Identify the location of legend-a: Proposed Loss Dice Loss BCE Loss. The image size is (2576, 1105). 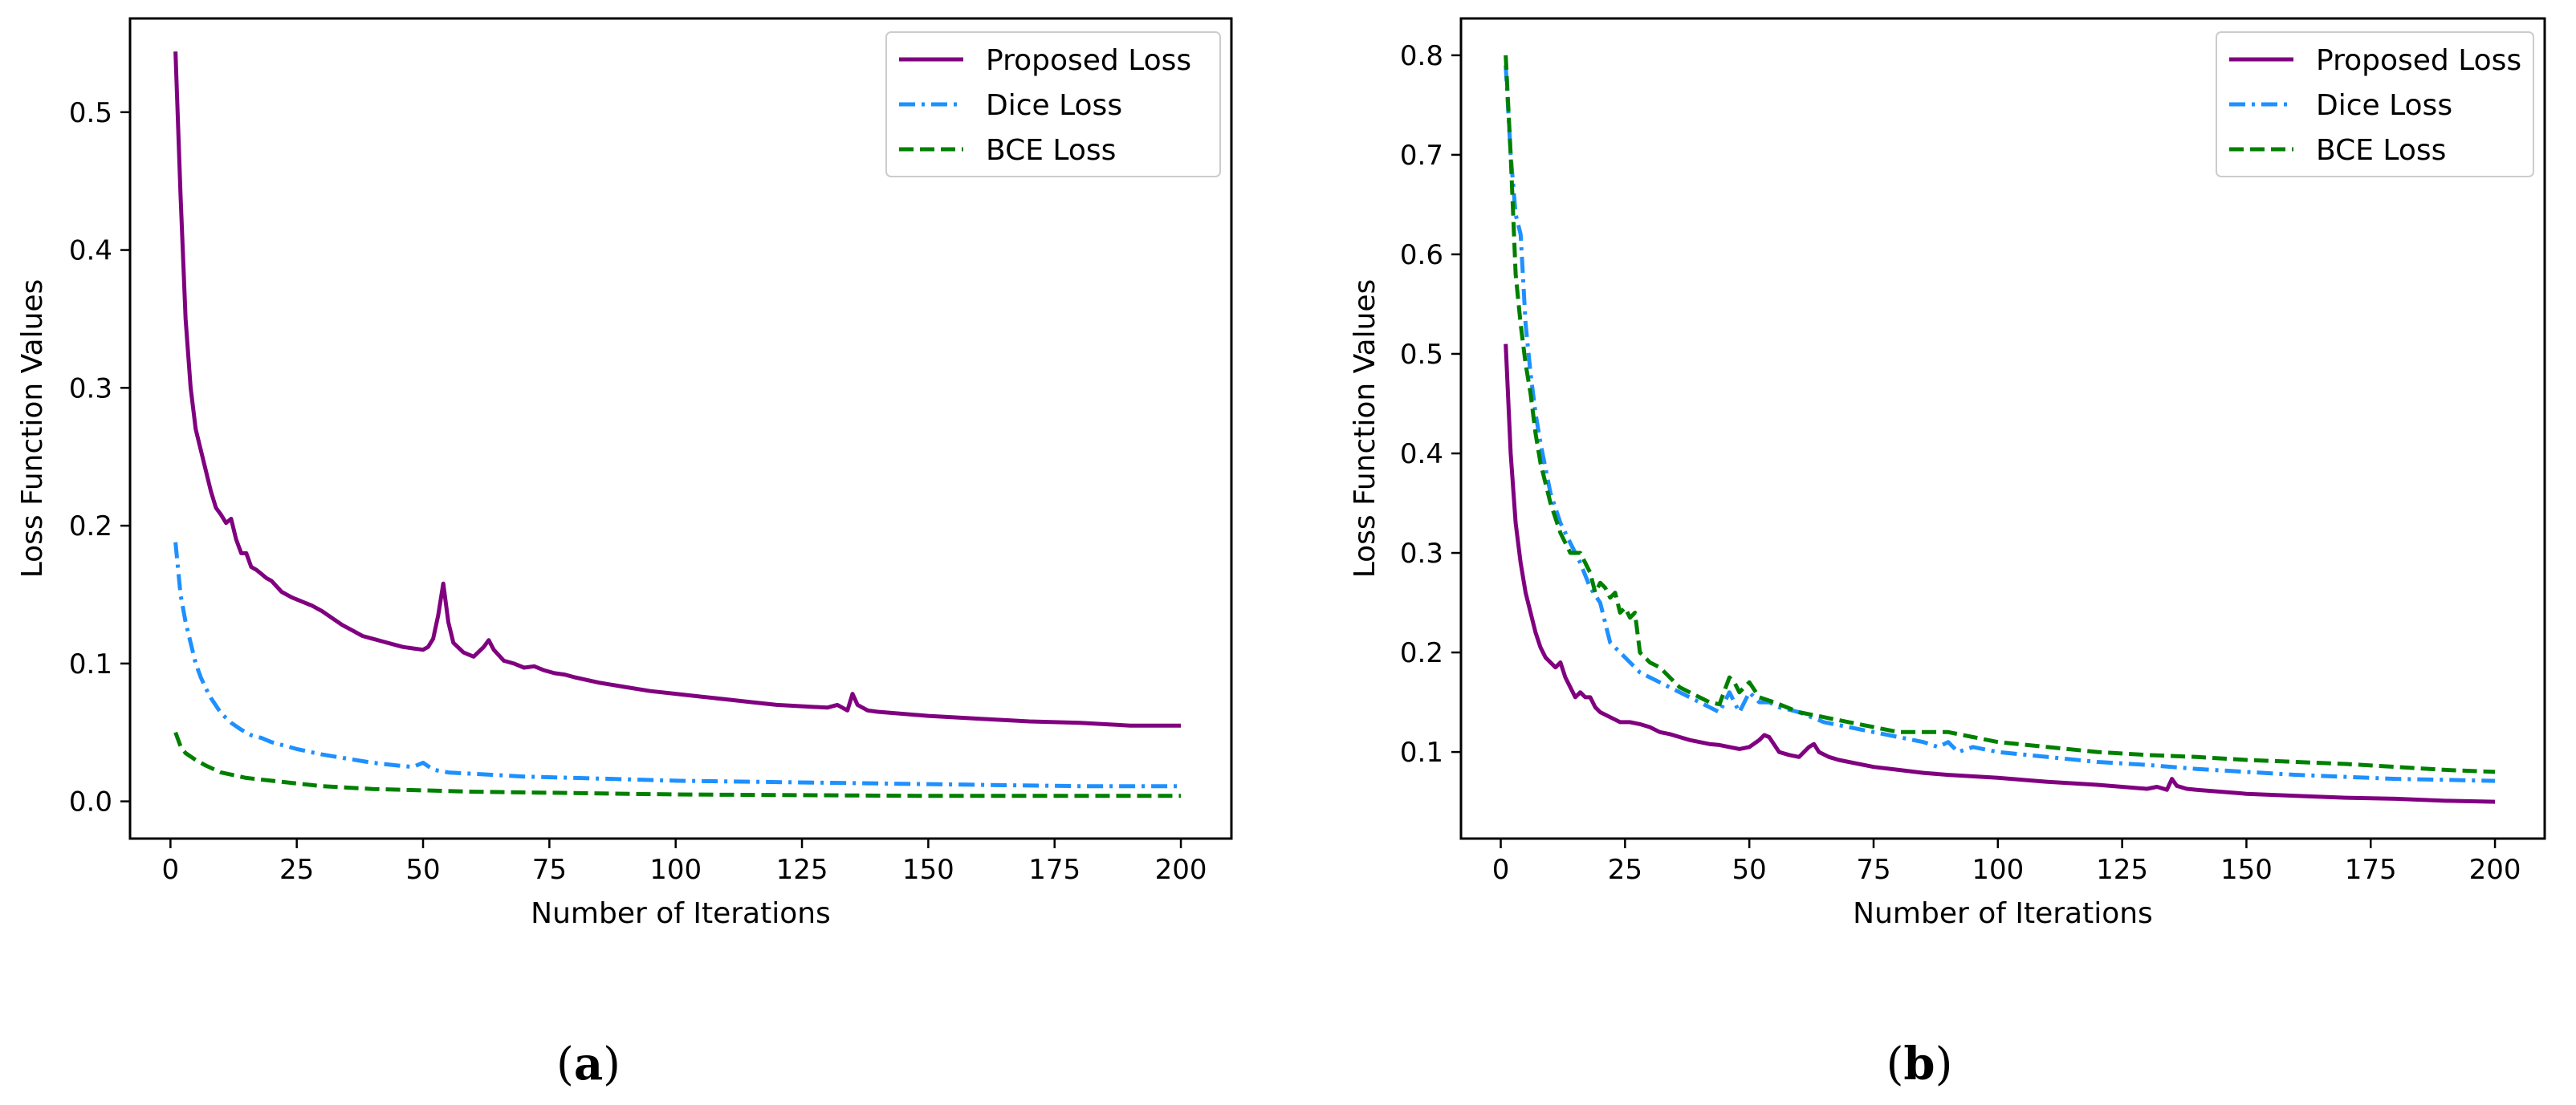
(1053, 104).